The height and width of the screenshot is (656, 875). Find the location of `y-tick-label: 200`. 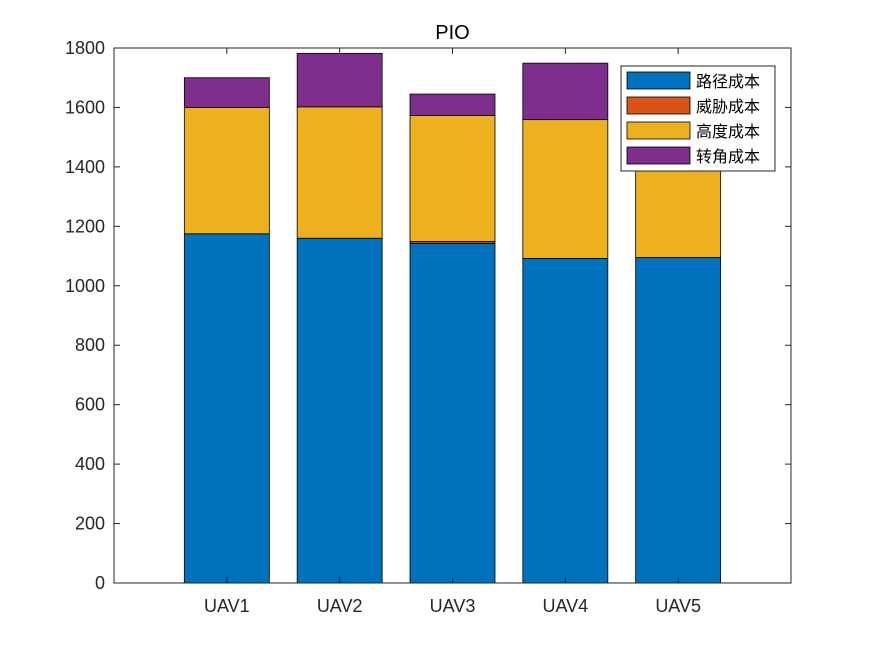

y-tick-label: 200 is located at coordinates (90, 524).